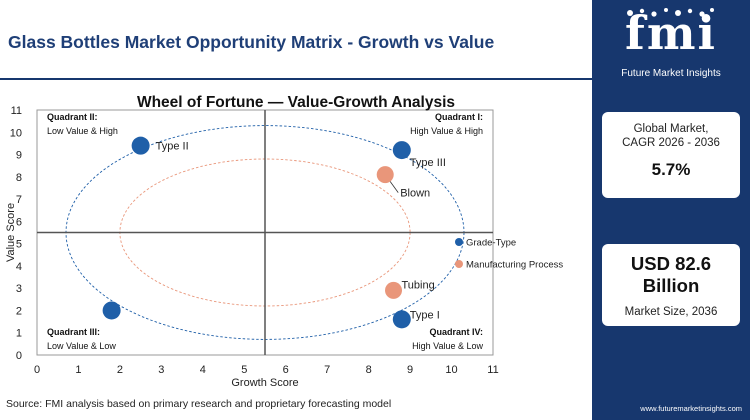 The image size is (750, 420). I want to click on y-axis-label: Value Score, so click(11, 232).